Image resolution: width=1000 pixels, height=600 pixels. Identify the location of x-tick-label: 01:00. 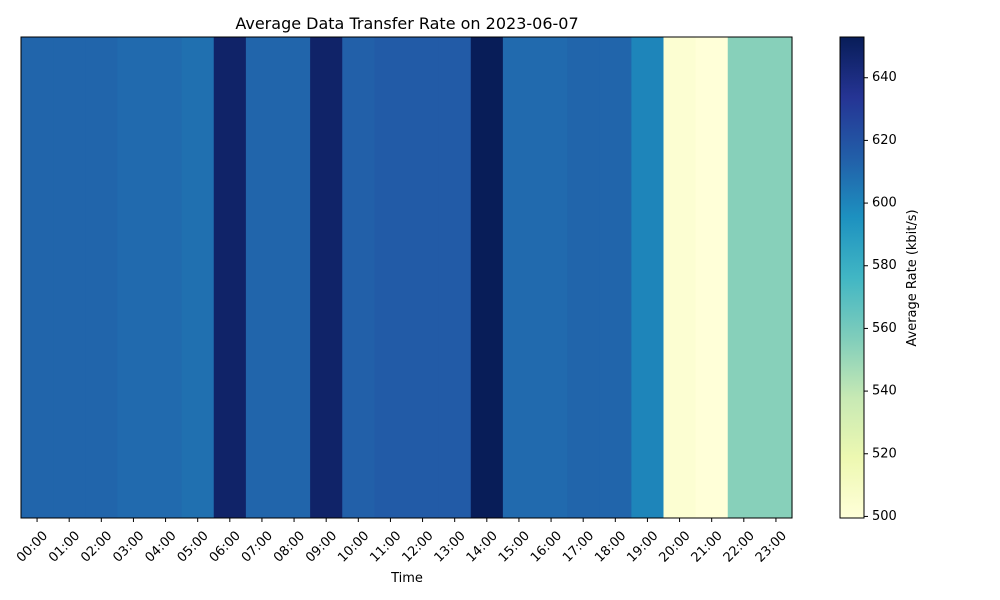
(64, 546).